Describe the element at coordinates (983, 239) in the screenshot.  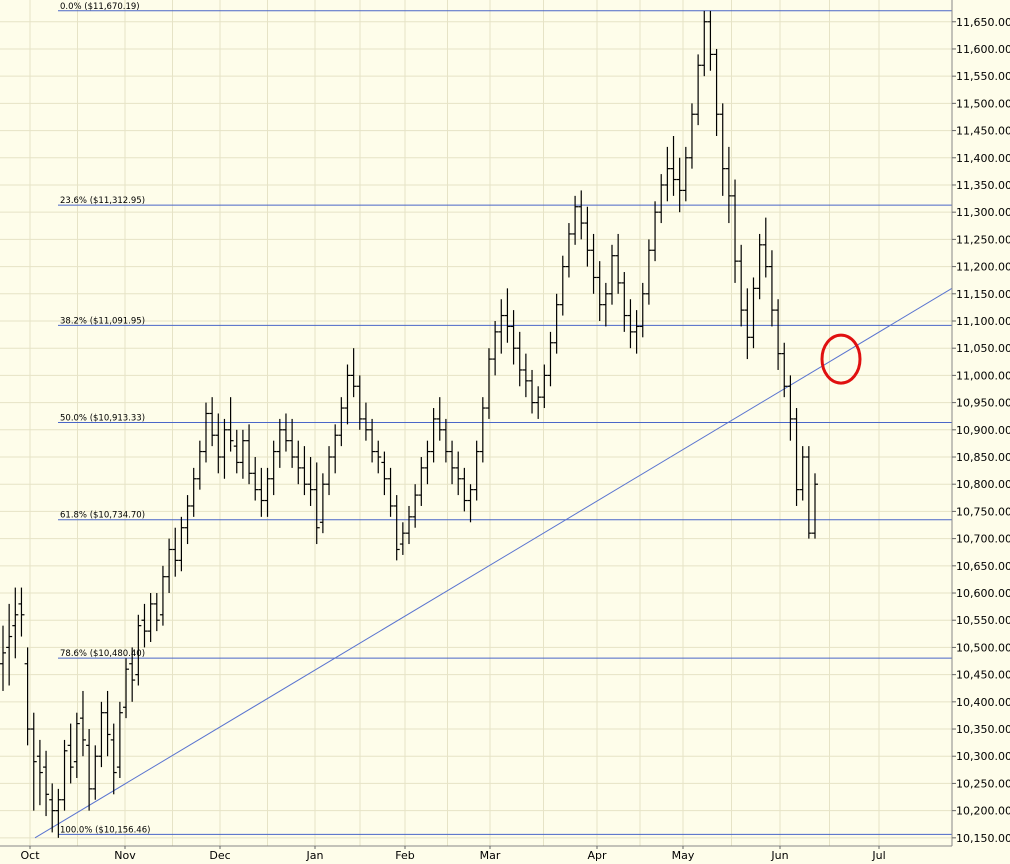
I see `y-tick-label: 11,250.00` at that location.